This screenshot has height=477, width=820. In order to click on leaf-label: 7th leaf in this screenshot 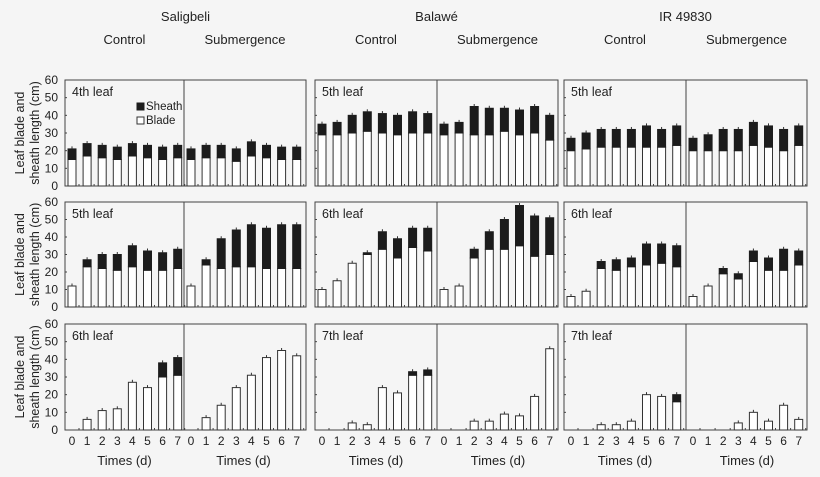, I will do `click(592, 336)`.